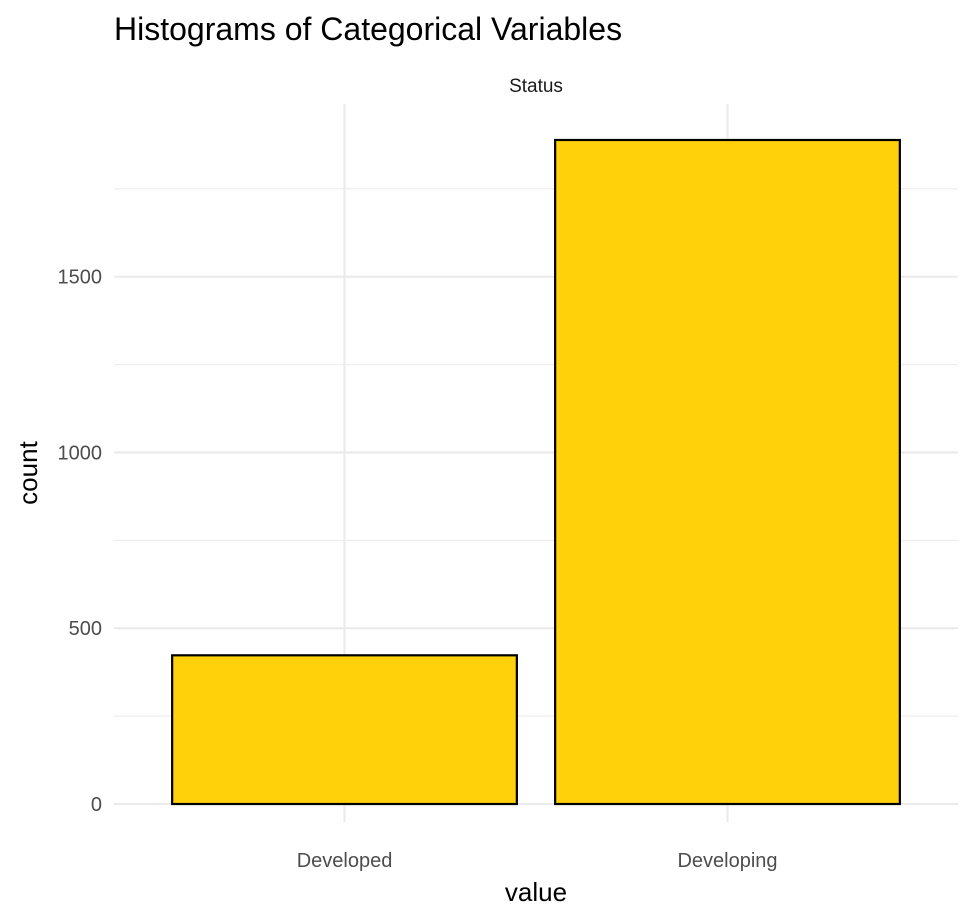  I want to click on y-tick-label: 1500, so click(80, 278).